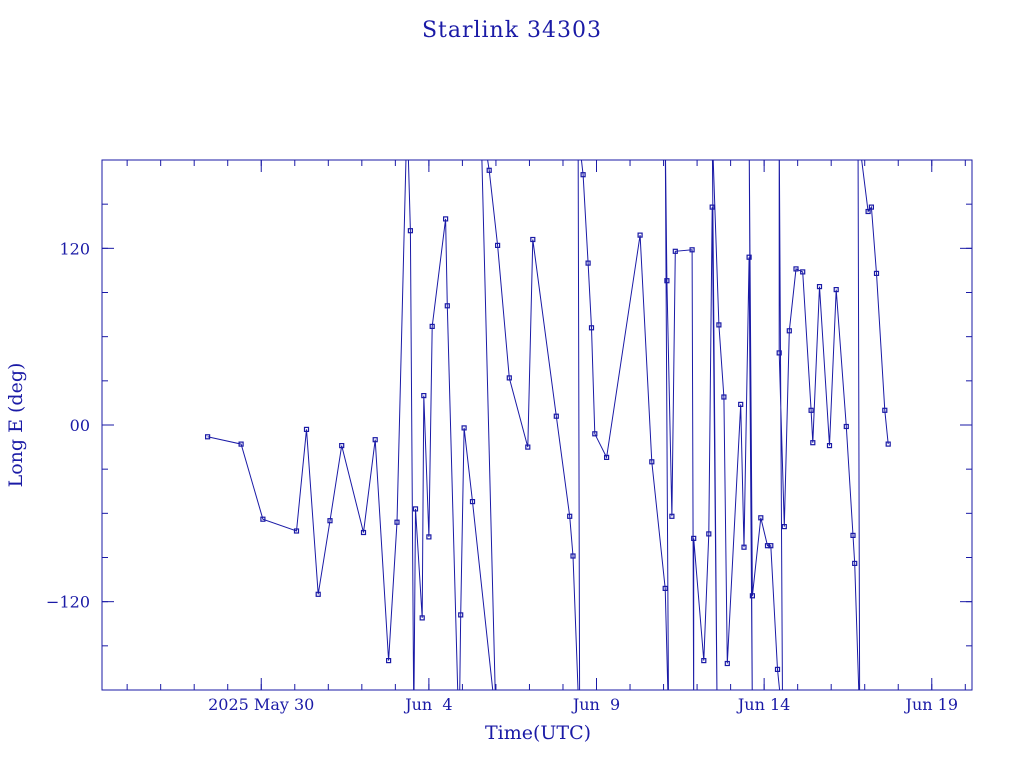 This screenshot has width=1024, height=768. What do you see at coordinates (512, 30) in the screenshot?
I see `chart-title: Starlink 34303` at bounding box center [512, 30].